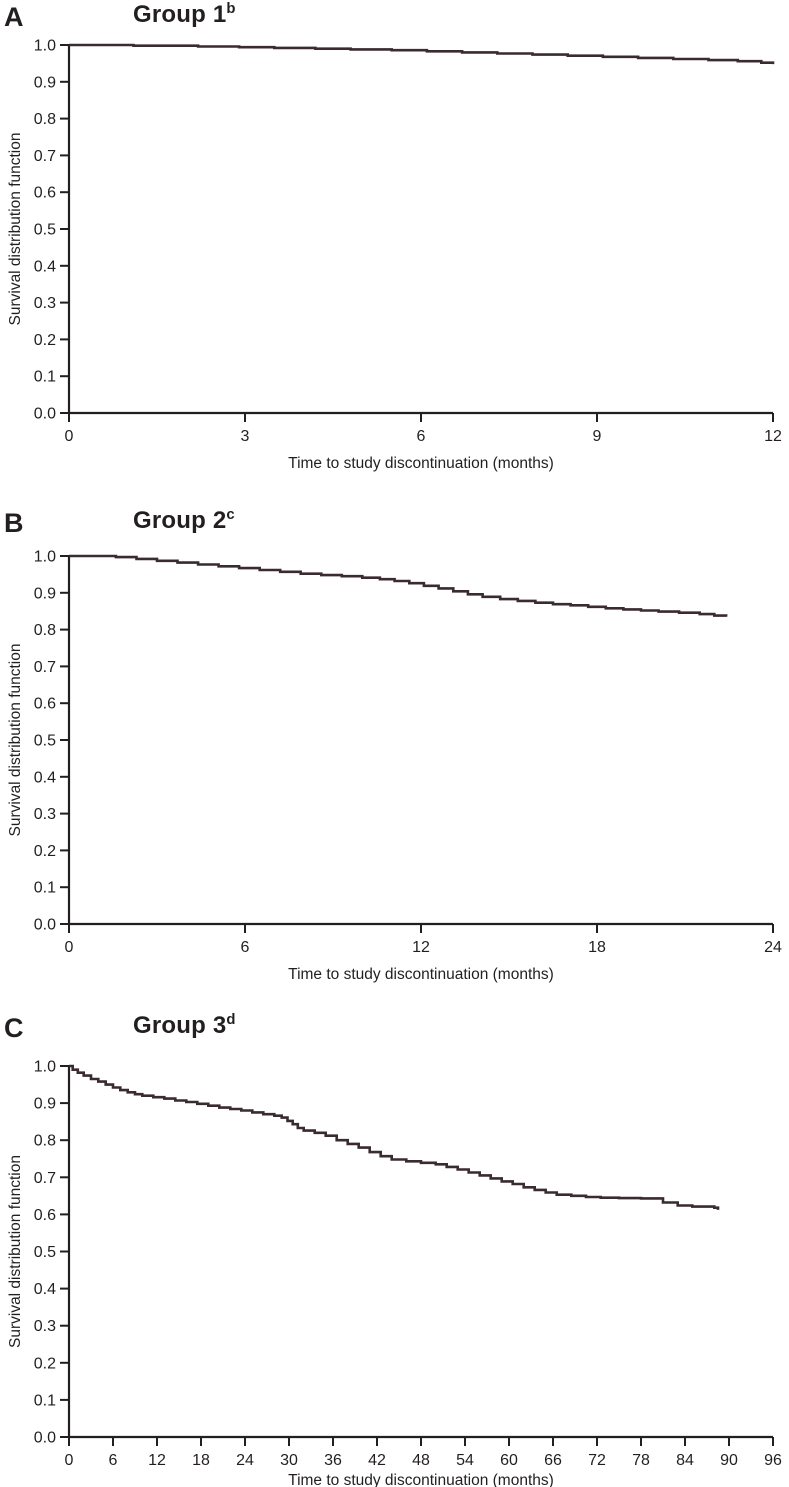 The height and width of the screenshot is (1487, 789). Describe the element at coordinates (597, 436) in the screenshot. I see `x-tick-label: 9` at that location.